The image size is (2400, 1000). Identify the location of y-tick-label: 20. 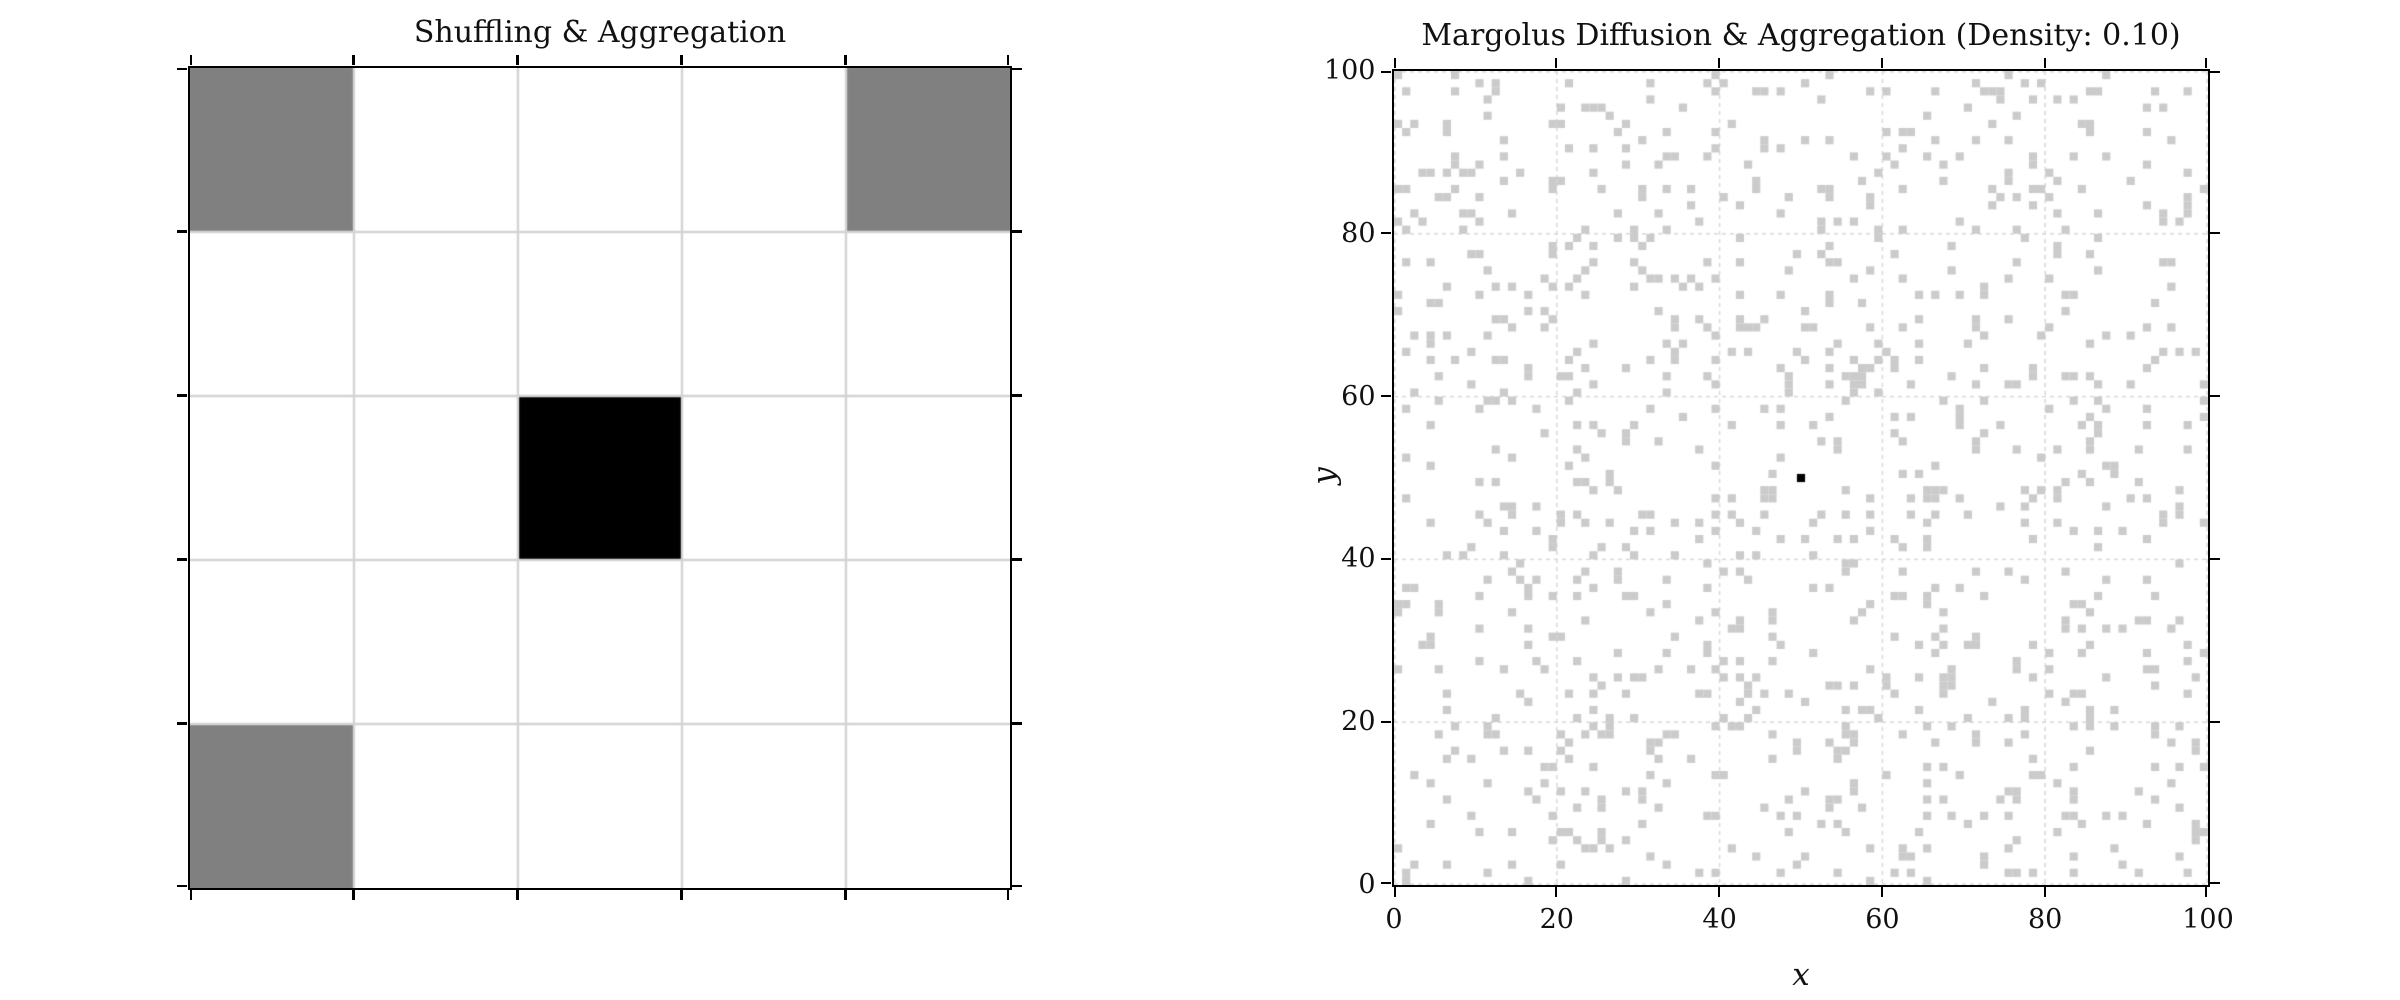
(1358, 722).